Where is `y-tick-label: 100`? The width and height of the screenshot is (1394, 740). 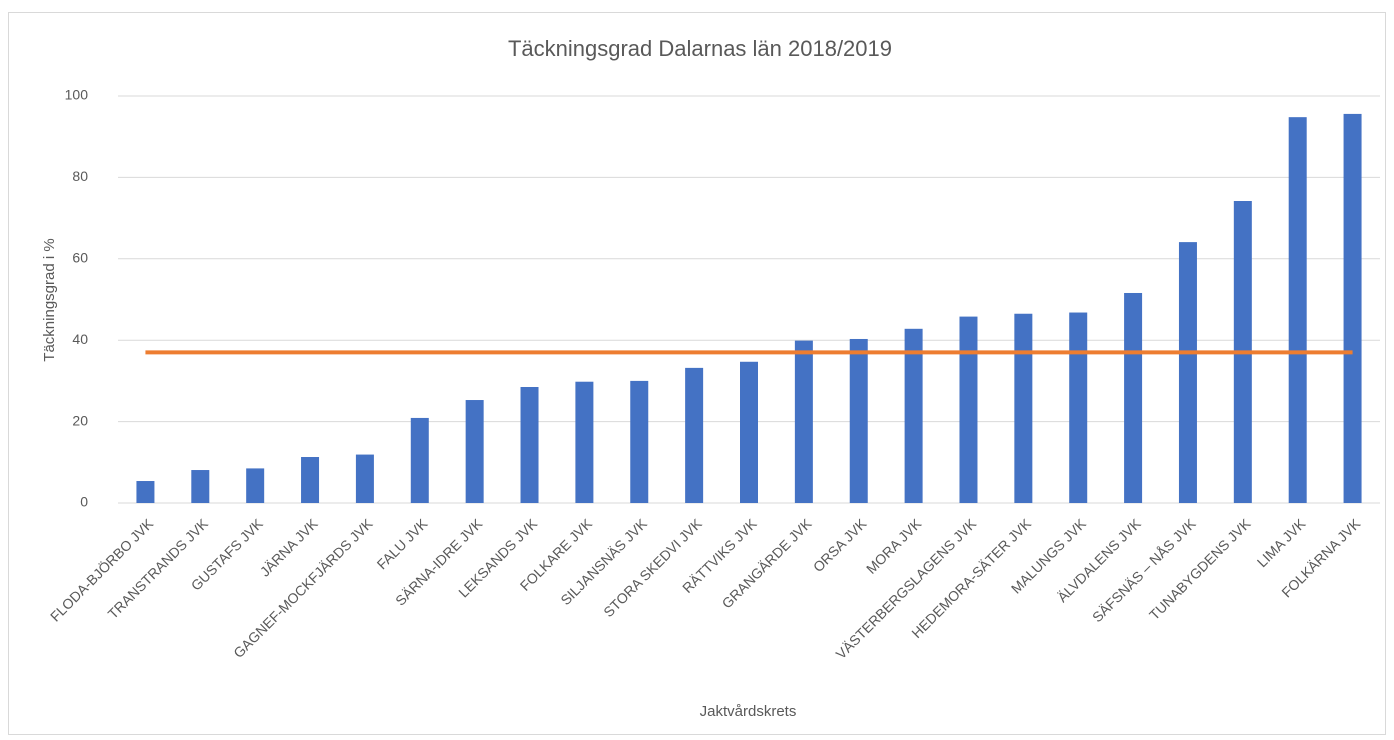 y-tick-label: 100 is located at coordinates (77, 95).